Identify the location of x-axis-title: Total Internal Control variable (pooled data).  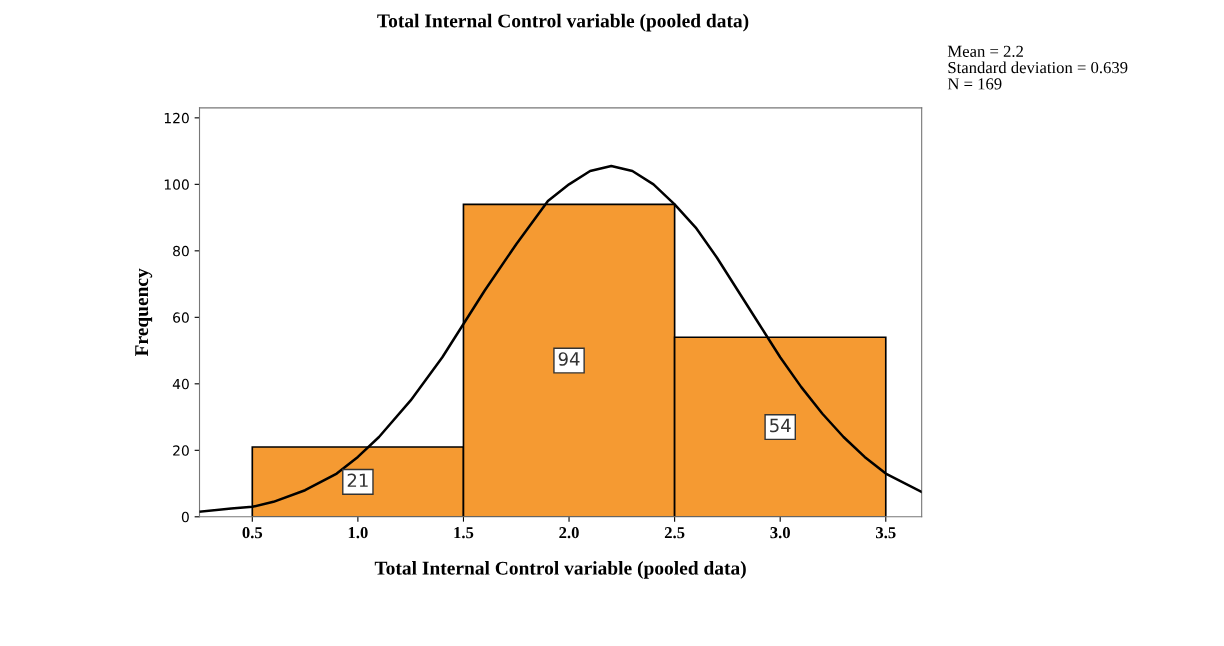
(560, 570).